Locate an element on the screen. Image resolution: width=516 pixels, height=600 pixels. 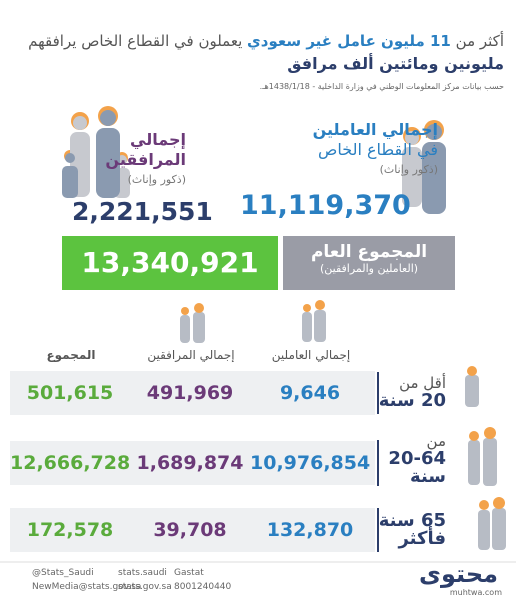
facebook: Gastat is located at coordinates (189, 573).